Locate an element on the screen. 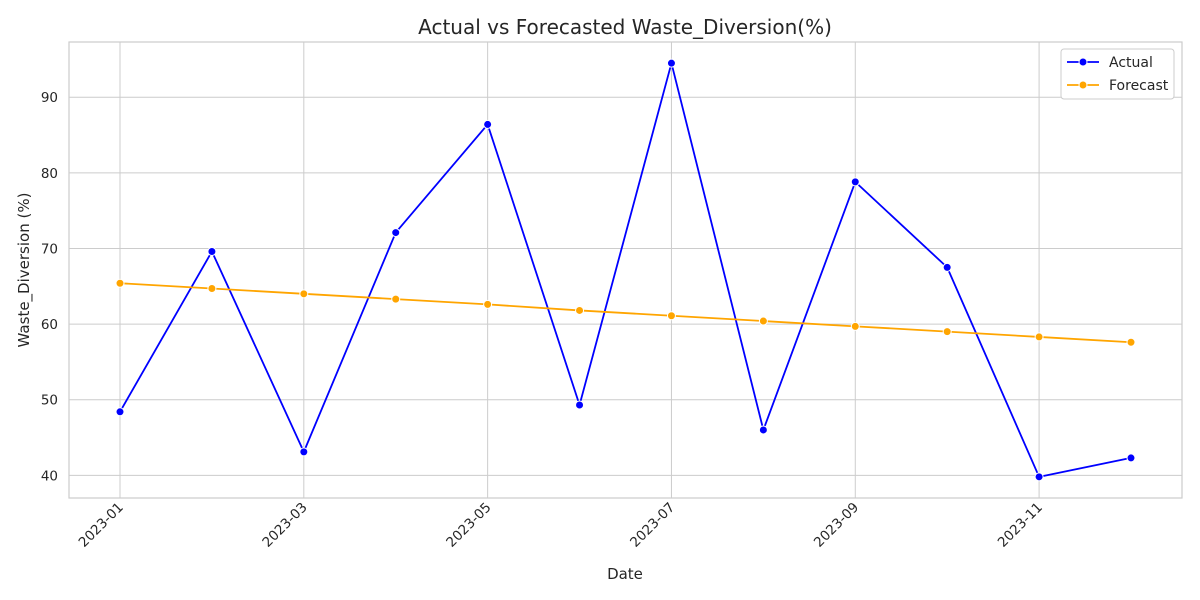 Image resolution: width=1200 pixels, height=600 pixels. legend-item-actual: Actual is located at coordinates (1110, 63).